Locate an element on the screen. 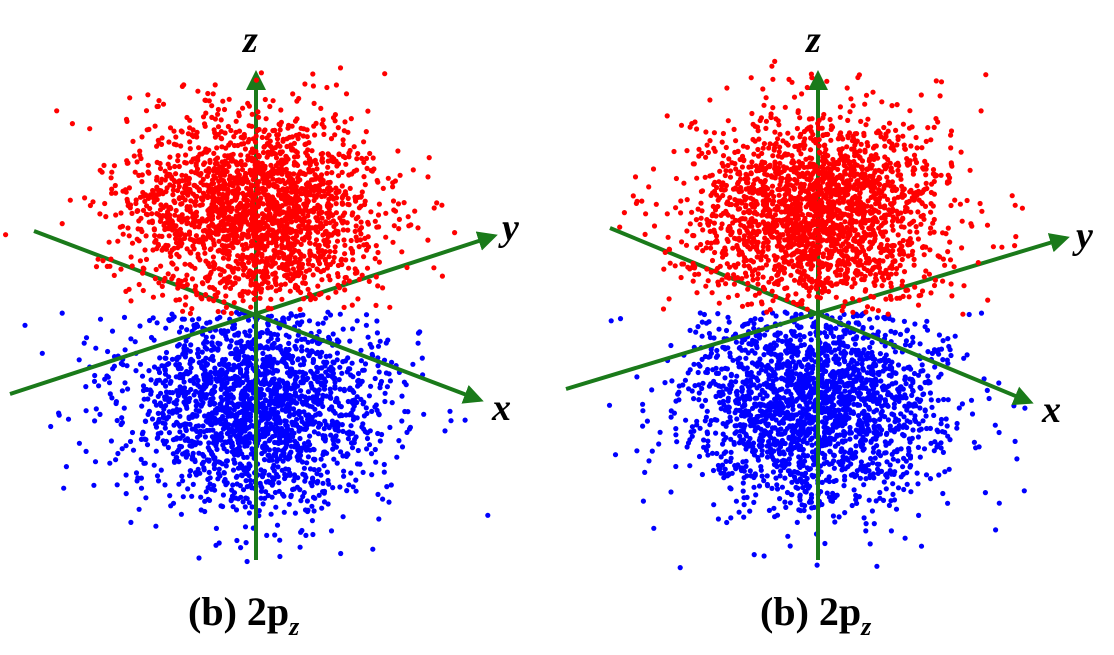  z-axis-label-right: z is located at coordinates (812, 40).